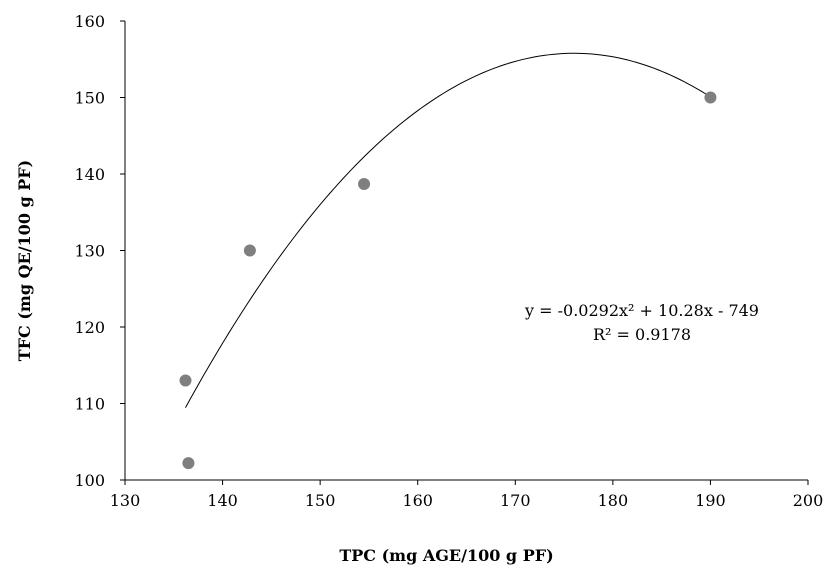  I want to click on trendline-r-squared: R² = 0.9178, so click(642, 334).